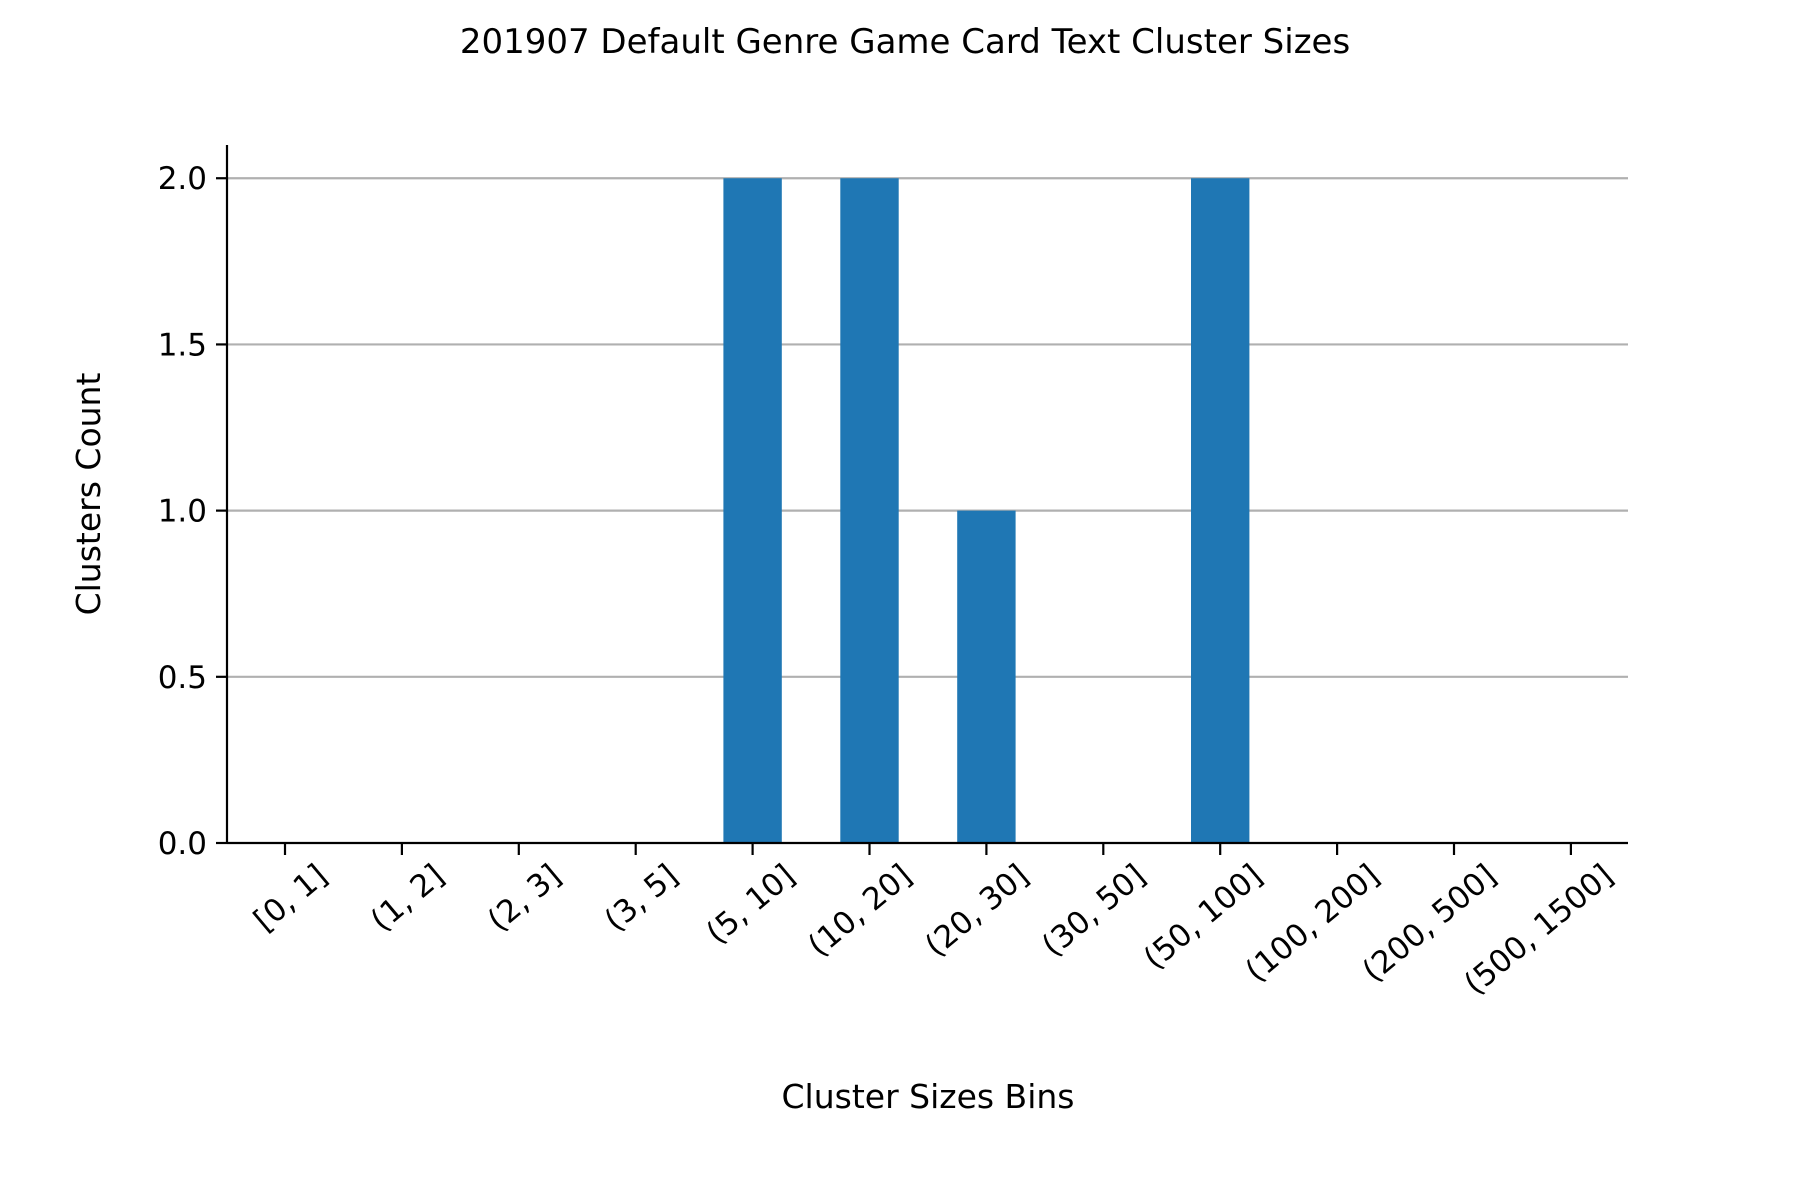  What do you see at coordinates (182, 844) in the screenshot?
I see `y-tick-label: 0.0` at bounding box center [182, 844].